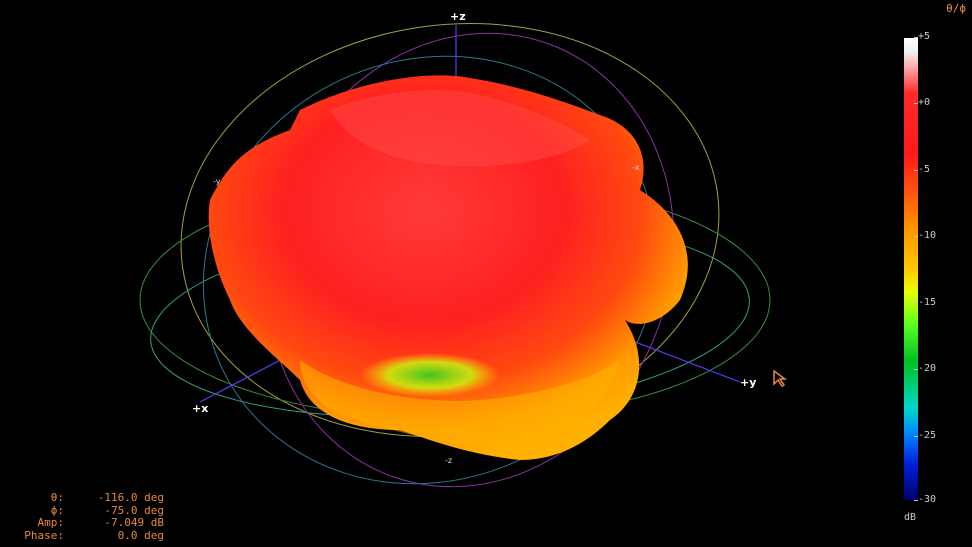 Image resolution: width=972 pixels, height=547 pixels. Describe the element at coordinates (922, 169) in the screenshot. I see `colorbar-tick: -5` at that location.